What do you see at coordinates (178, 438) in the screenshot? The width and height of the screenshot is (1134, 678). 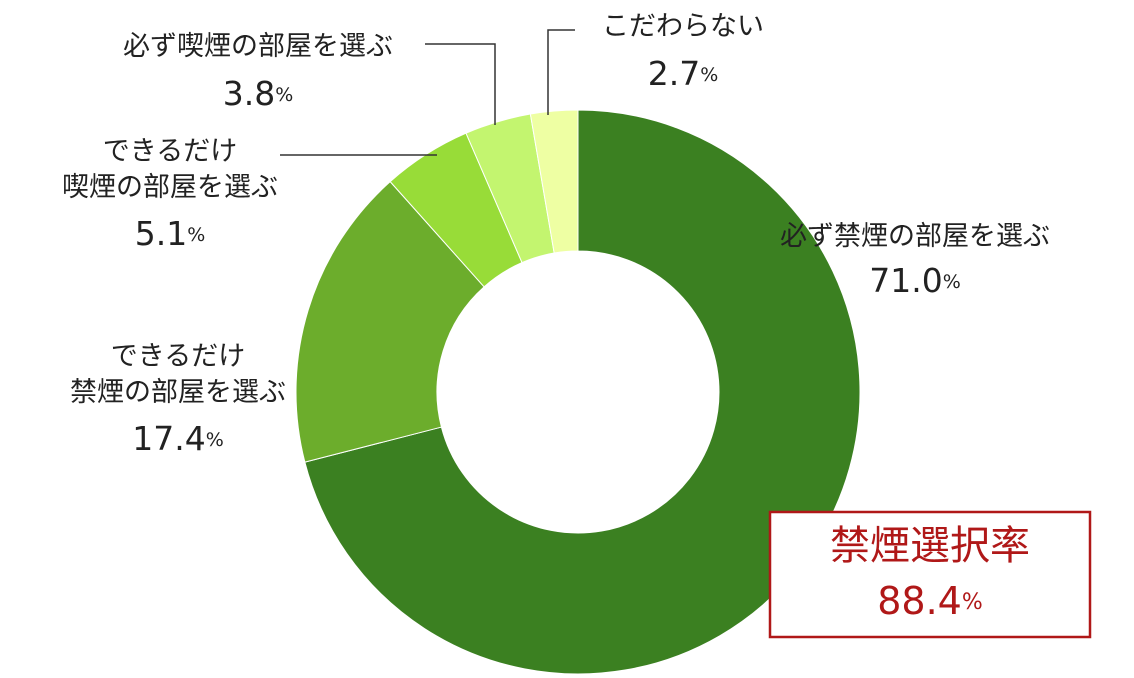 I see `value-label: 17.4%` at bounding box center [178, 438].